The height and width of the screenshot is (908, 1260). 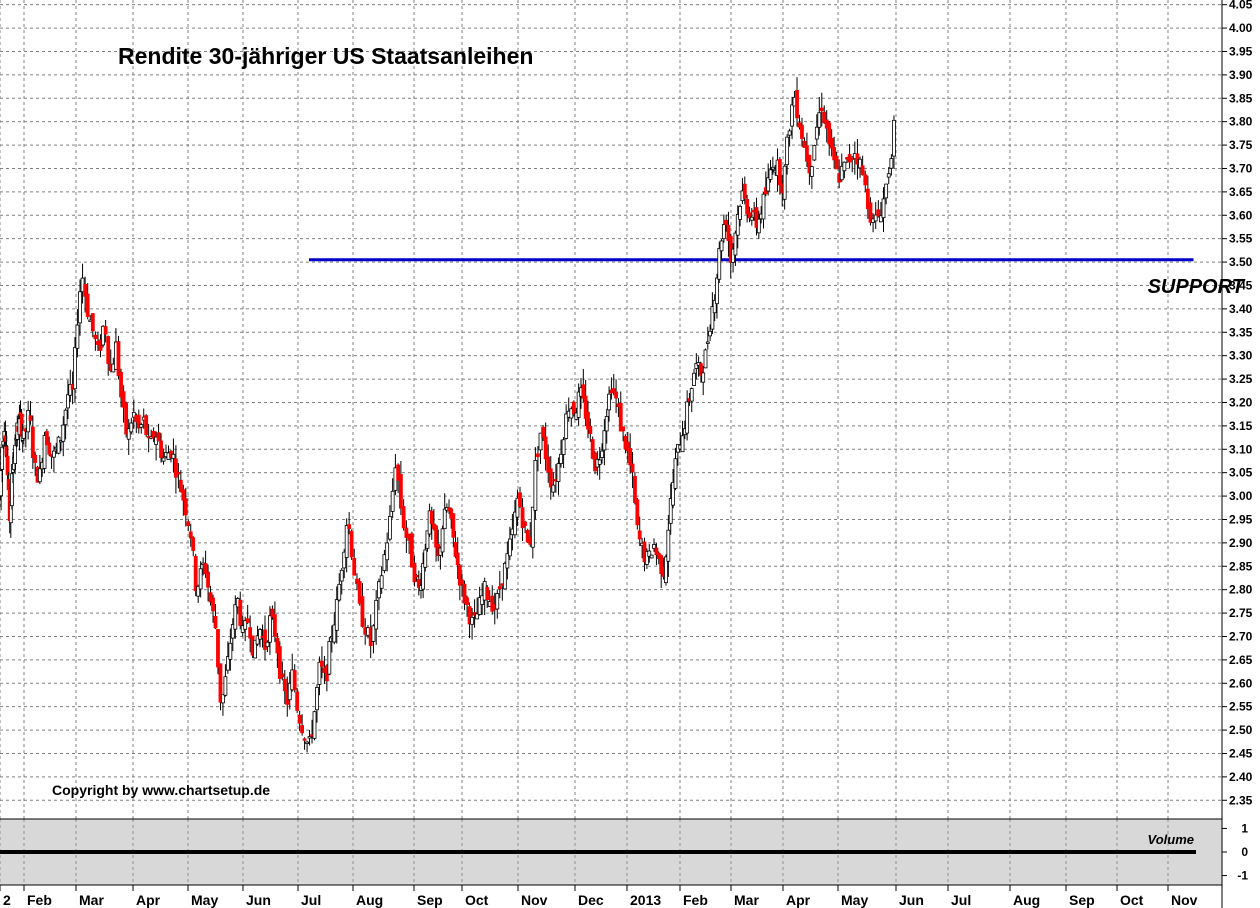 What do you see at coordinates (1241, 753) in the screenshot?
I see `y-tick-label: 2.45` at bounding box center [1241, 753].